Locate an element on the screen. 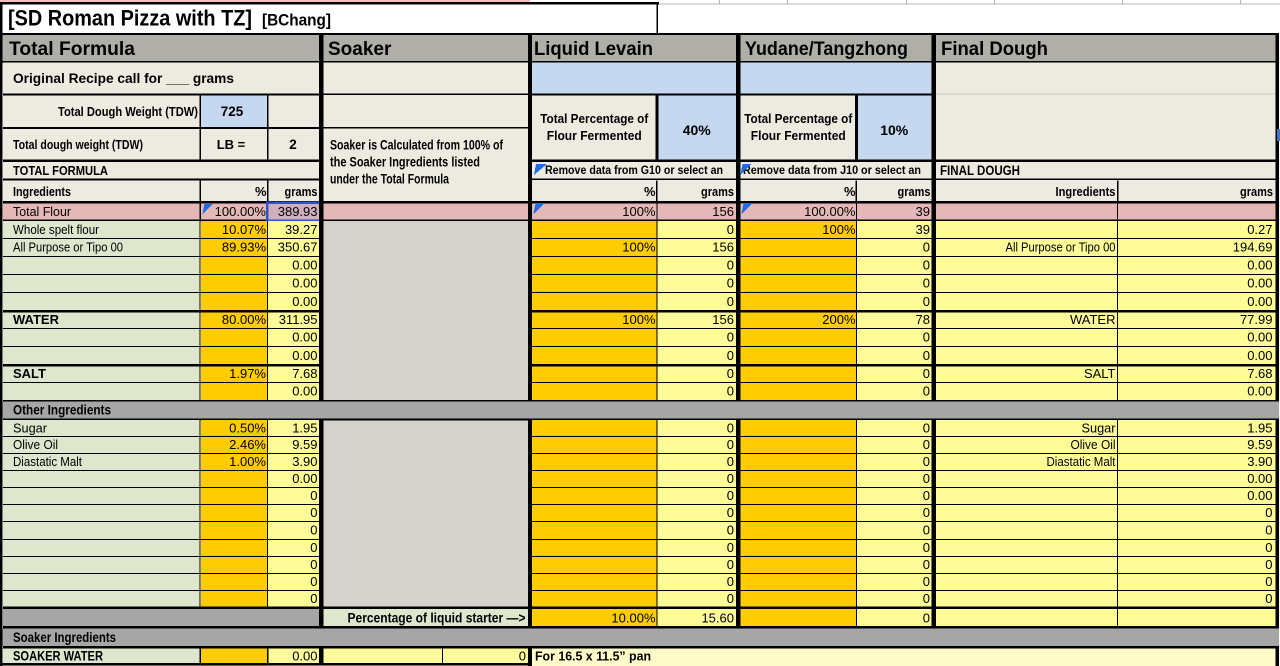  svg-text: 80.00% is located at coordinates (244, 319).